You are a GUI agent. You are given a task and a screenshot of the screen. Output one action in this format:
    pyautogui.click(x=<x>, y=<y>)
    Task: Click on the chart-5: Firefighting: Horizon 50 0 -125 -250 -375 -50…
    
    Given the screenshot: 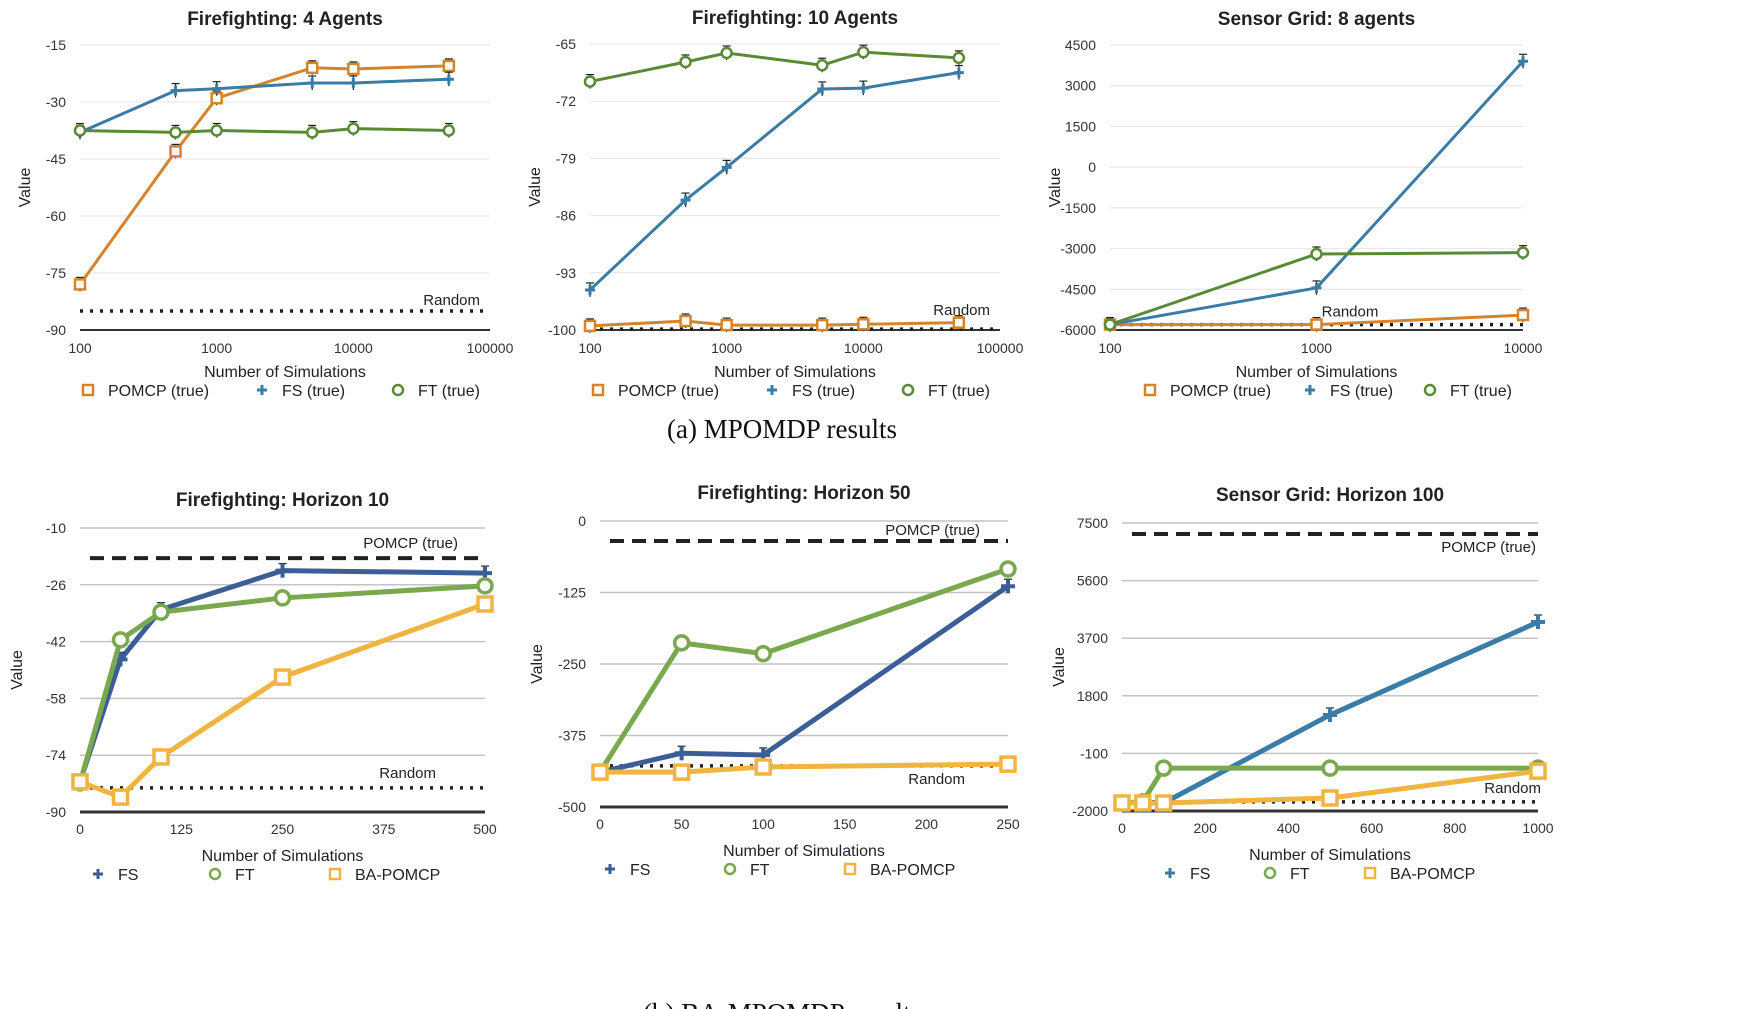 What is the action you would take?
    pyautogui.click(x=774, y=681)
    